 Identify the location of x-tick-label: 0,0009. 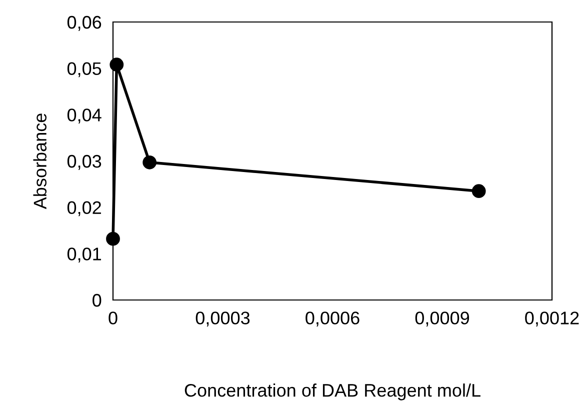
(442, 319).